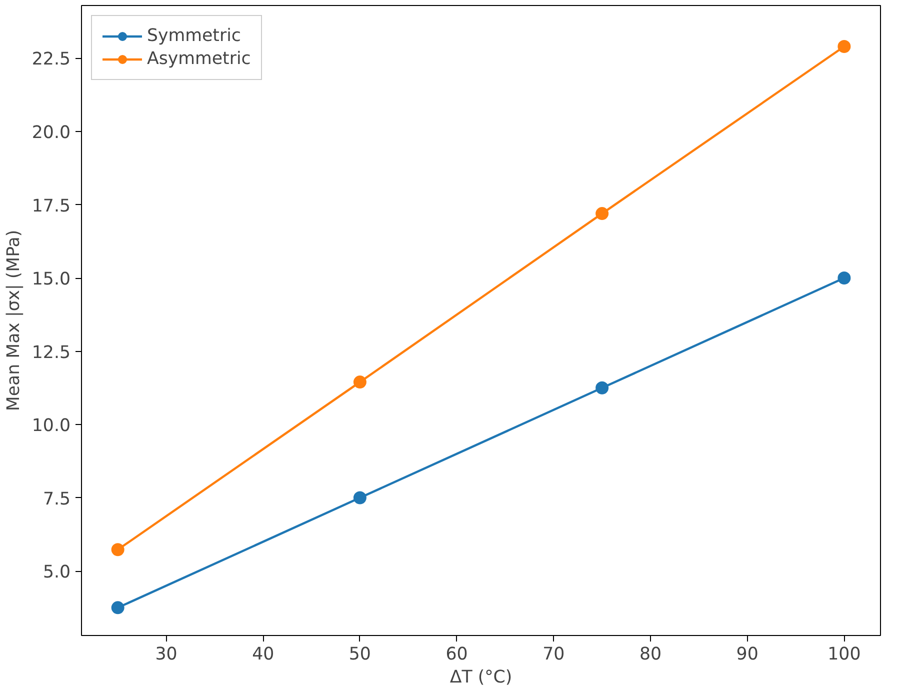  What do you see at coordinates (56, 572) in the screenshot?
I see `y-tick-label: 5.0` at bounding box center [56, 572].